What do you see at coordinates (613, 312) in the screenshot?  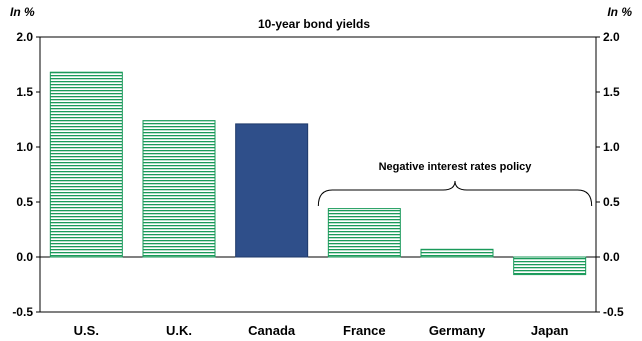 I see `y-tick-label-right: -0.5` at bounding box center [613, 312].